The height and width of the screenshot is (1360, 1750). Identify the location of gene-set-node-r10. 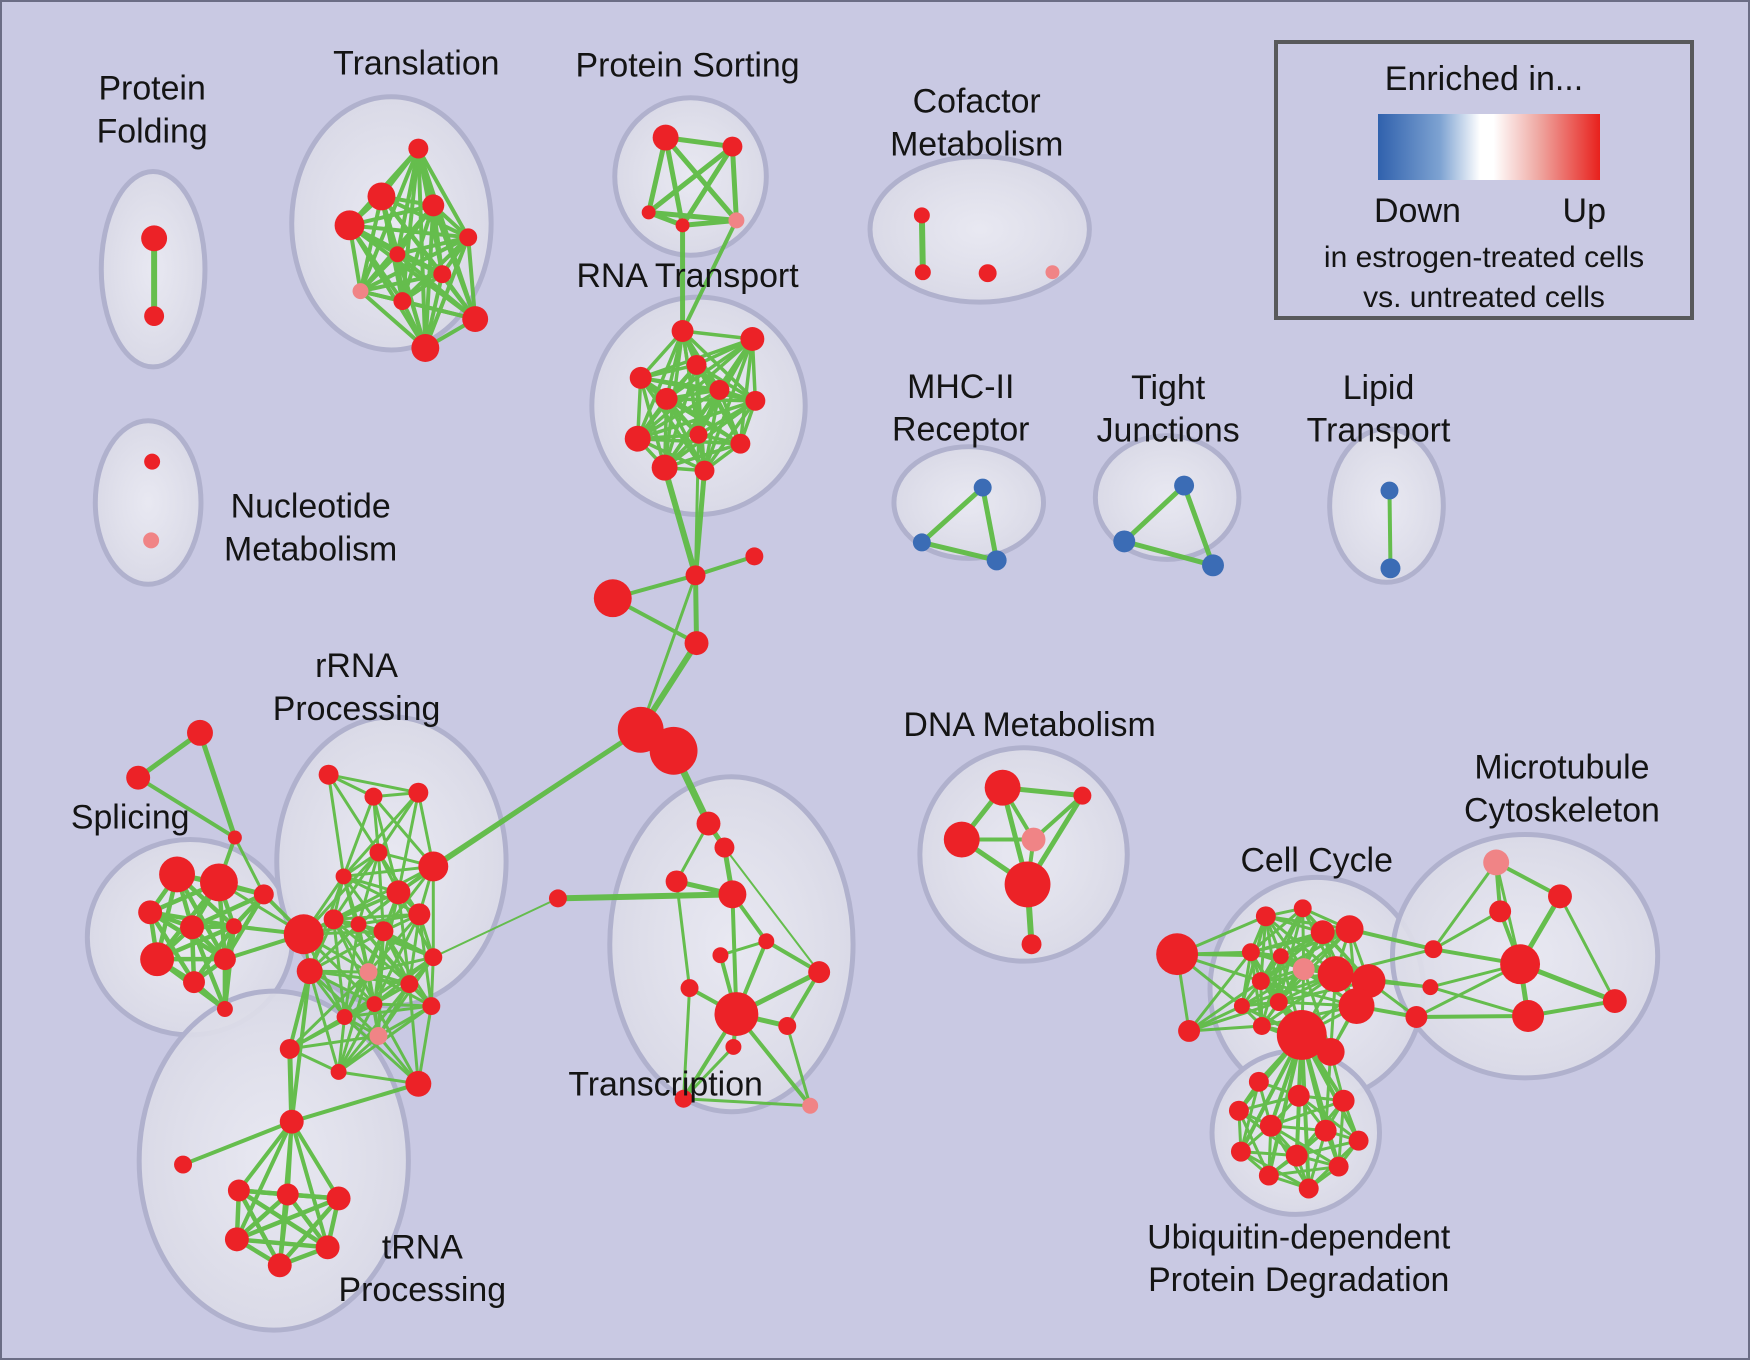
(664, 467).